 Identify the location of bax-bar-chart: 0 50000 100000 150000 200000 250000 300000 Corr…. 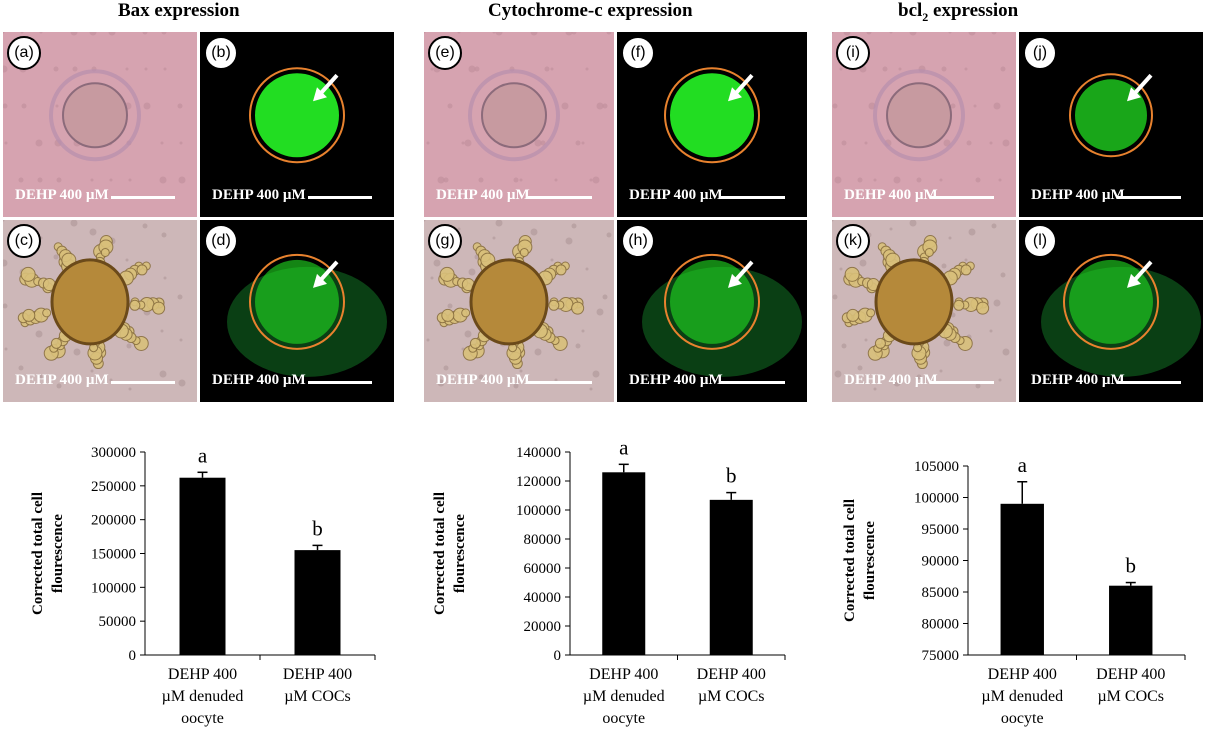
(203, 585).